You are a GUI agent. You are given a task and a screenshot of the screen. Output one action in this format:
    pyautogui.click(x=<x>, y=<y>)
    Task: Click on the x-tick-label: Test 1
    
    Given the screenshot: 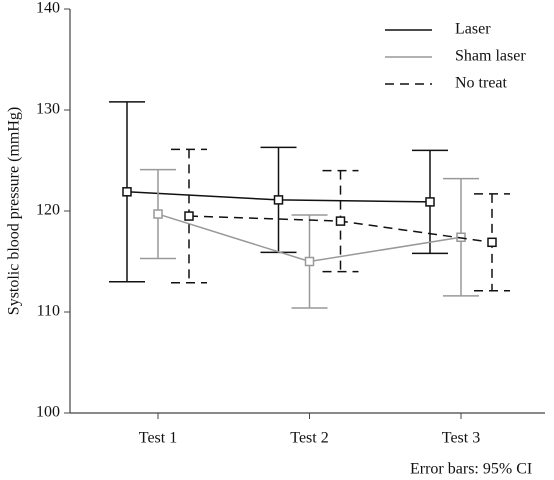 What is the action you would take?
    pyautogui.click(x=158, y=438)
    